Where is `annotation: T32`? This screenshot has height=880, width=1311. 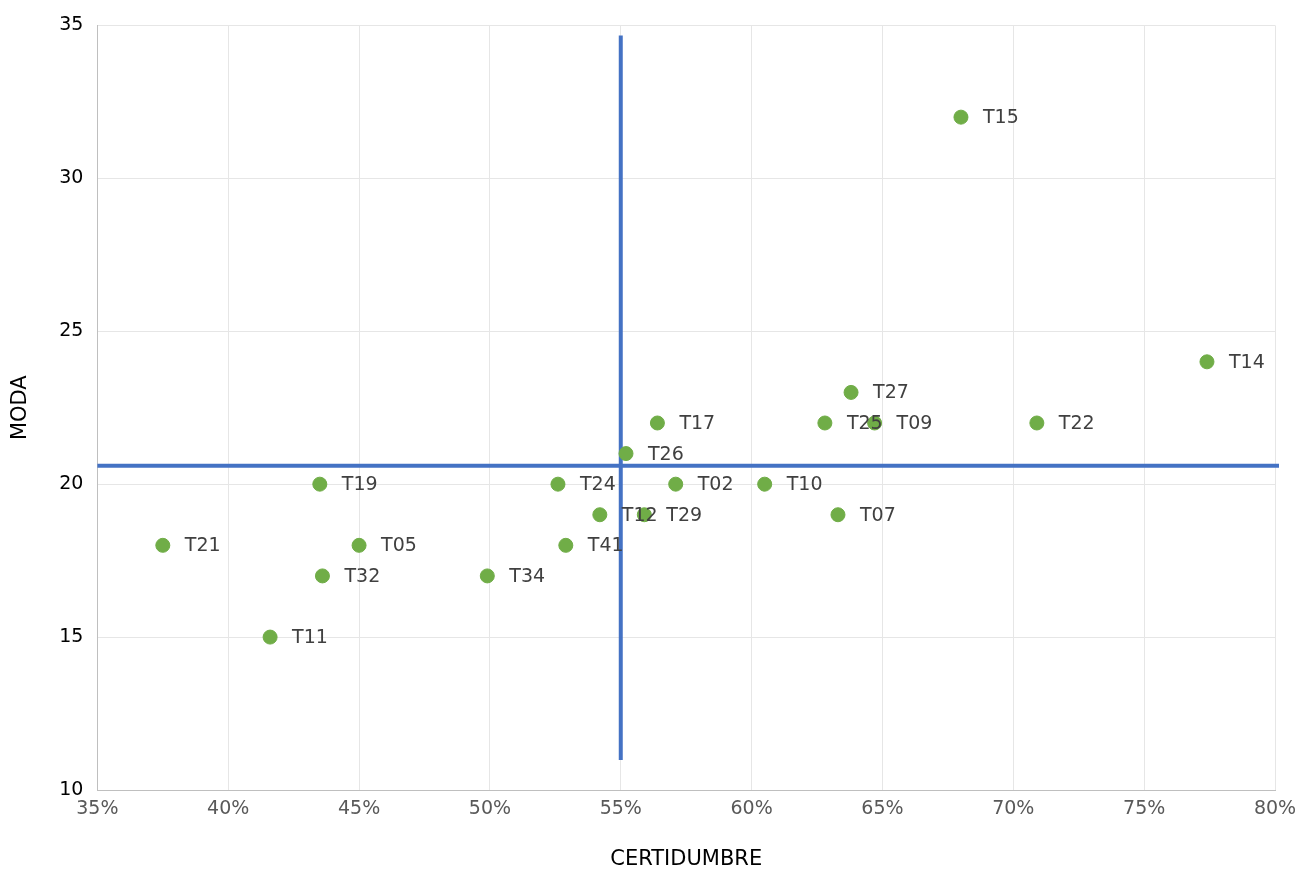
annotation: T32 is located at coordinates (362, 574).